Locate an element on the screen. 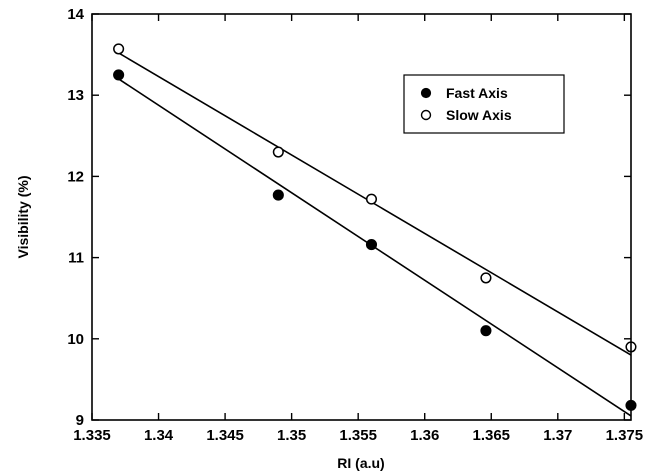 The image size is (655, 476). y-tick-label: 10 is located at coordinates (75, 339).